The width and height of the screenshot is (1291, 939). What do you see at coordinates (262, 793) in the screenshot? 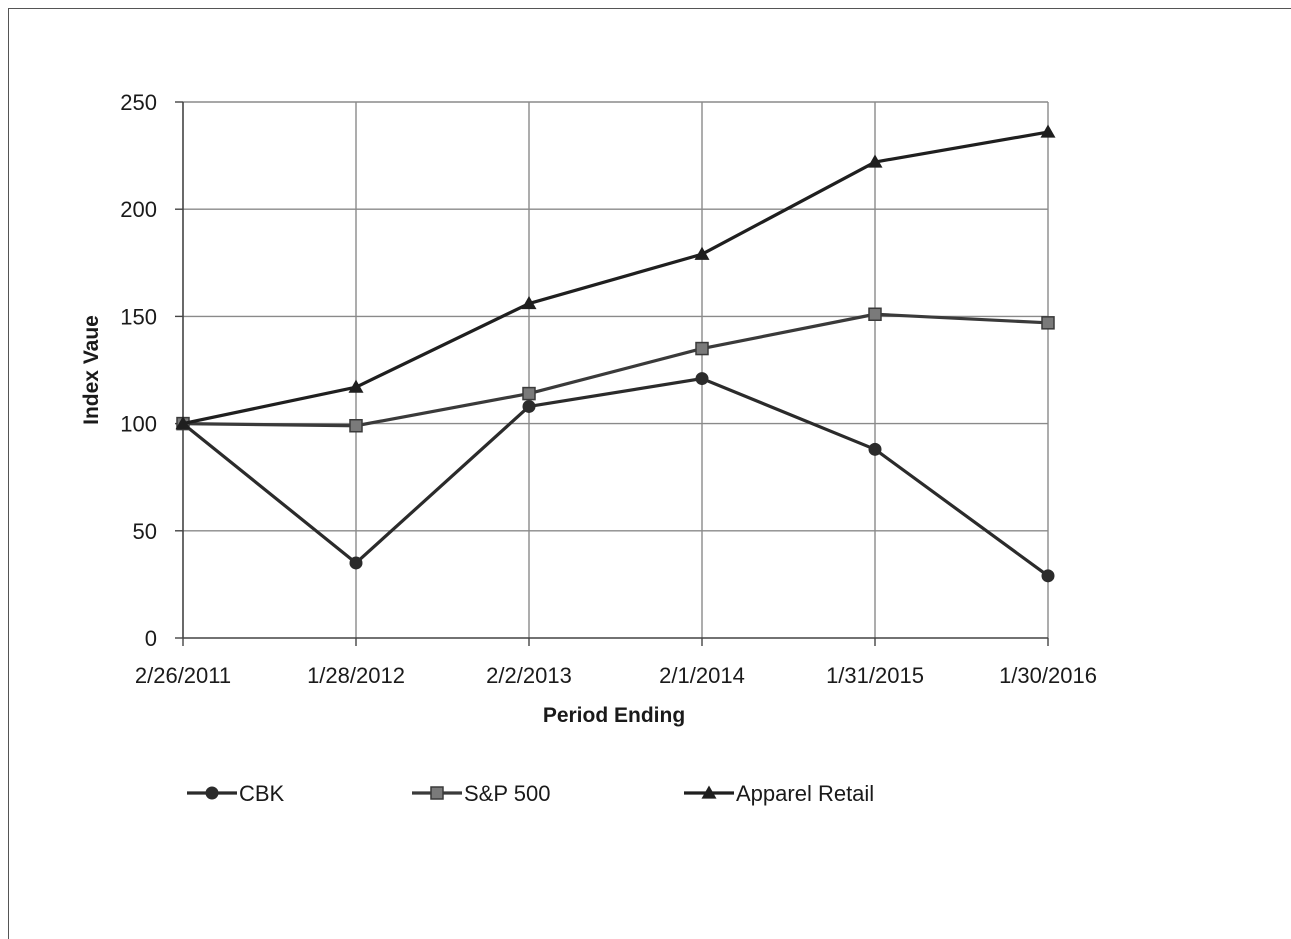
I see `legend-label: CBK` at bounding box center [262, 793].